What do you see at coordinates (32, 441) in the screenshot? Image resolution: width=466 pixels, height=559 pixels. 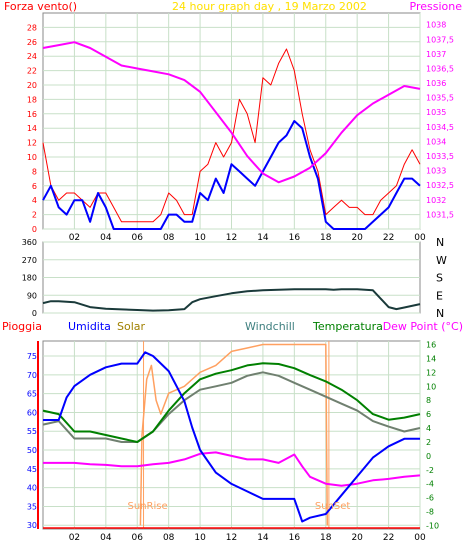 I see `humidity-axis-ticks: 30 35 40 45 50 55 60 65 70 75` at bounding box center [32, 441].